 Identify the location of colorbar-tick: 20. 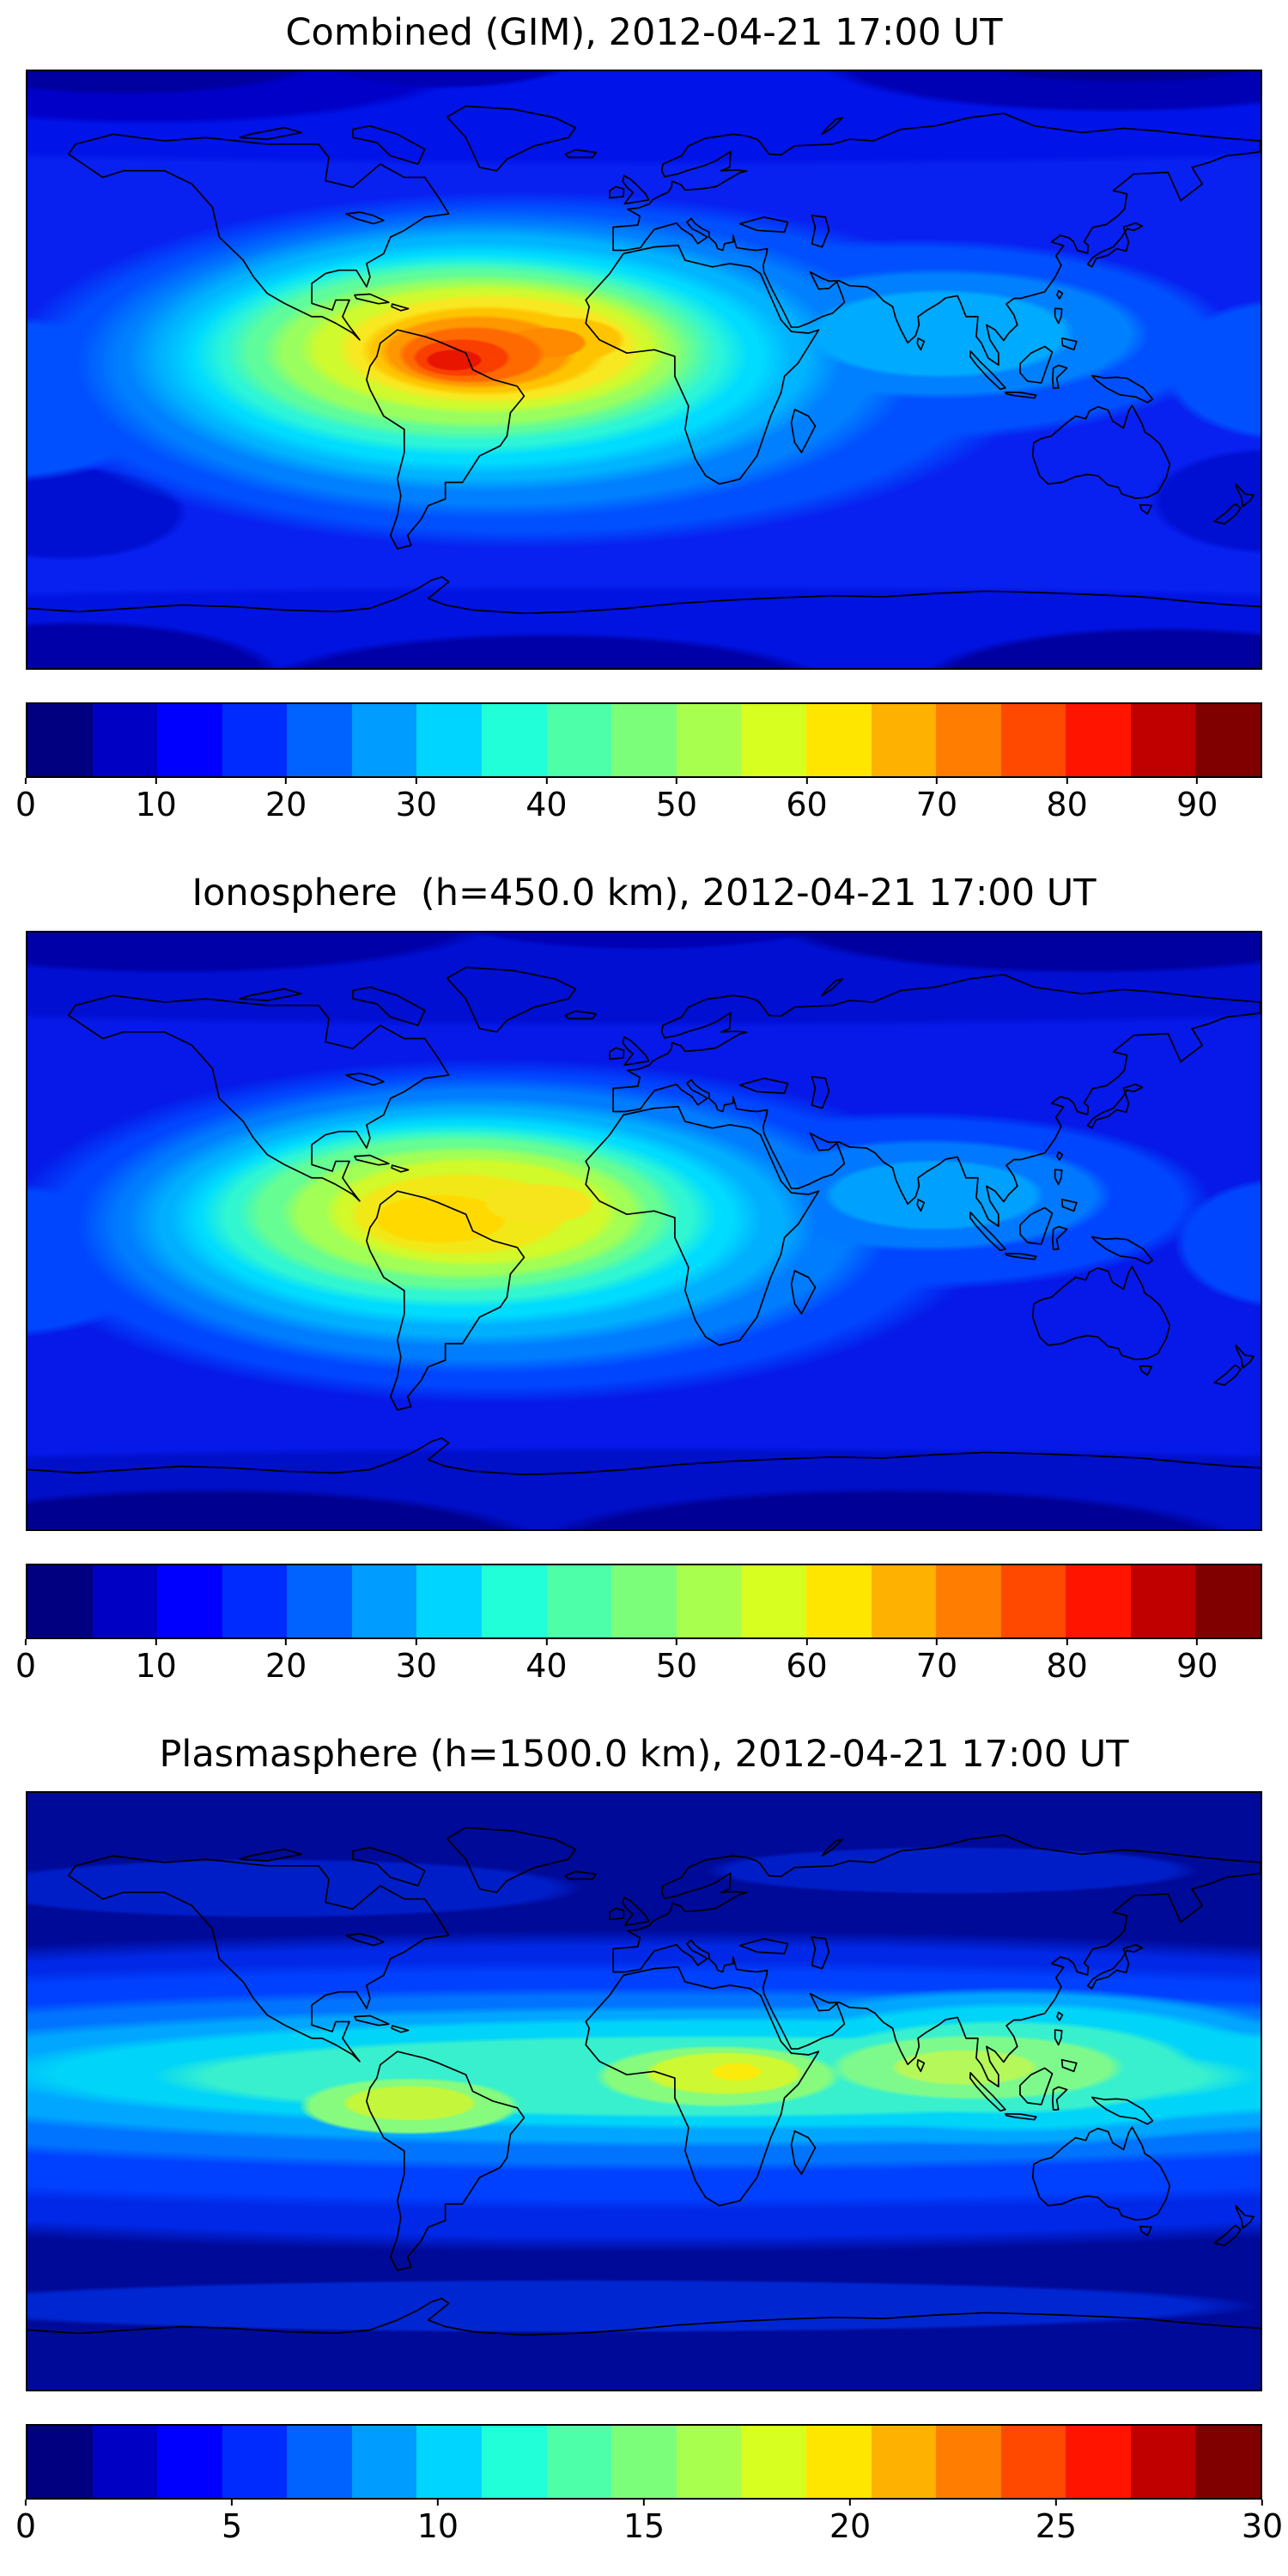
(286, 1662).